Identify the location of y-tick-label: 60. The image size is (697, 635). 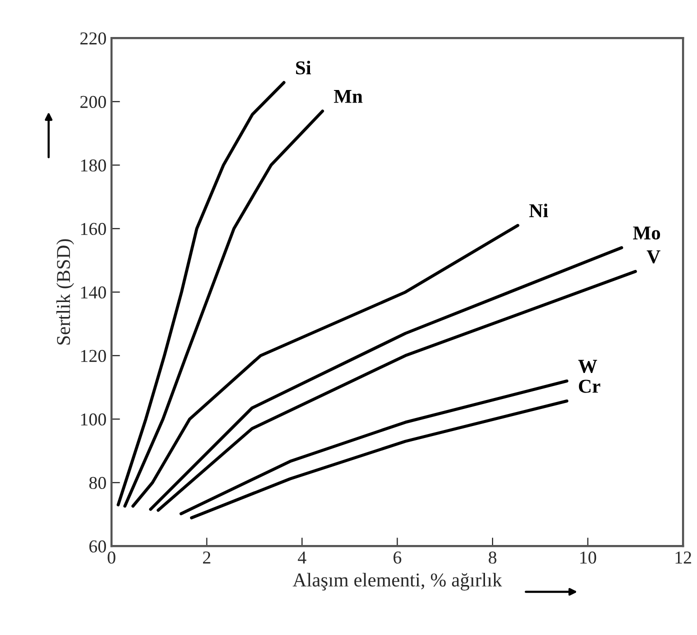
(97, 546).